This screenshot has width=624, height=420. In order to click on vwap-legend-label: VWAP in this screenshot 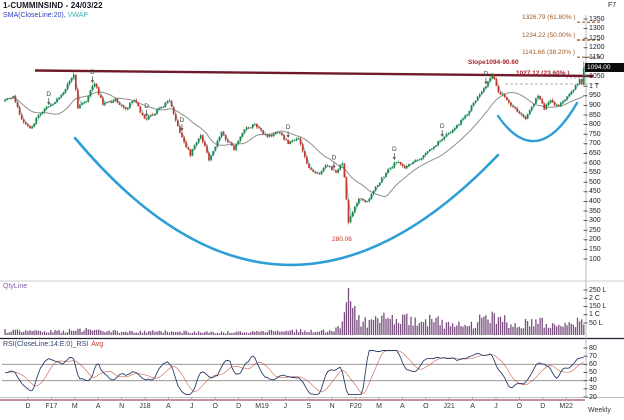, I will do `click(77, 15)`.